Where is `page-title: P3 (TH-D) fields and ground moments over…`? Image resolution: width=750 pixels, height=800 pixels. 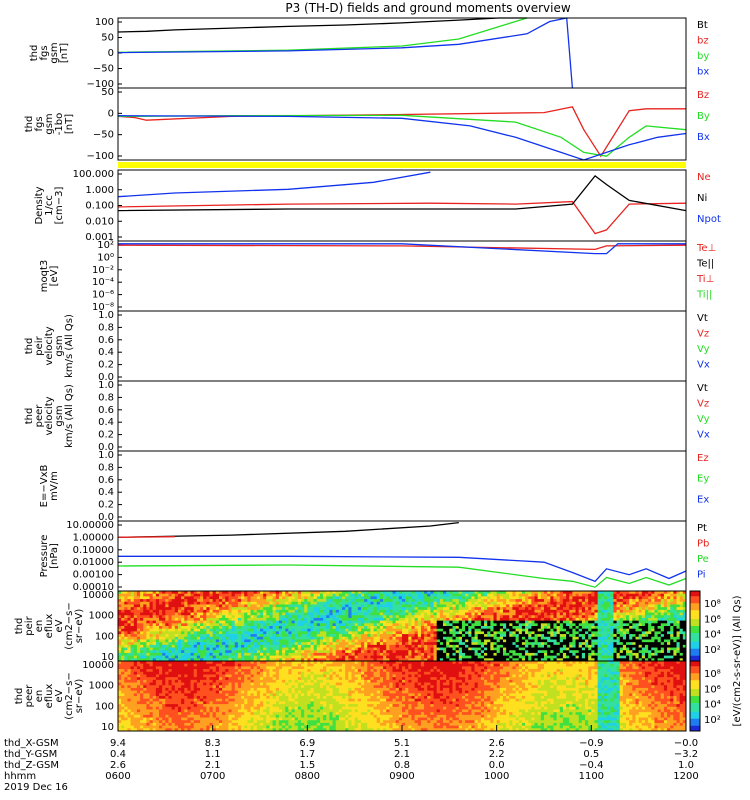
page-title: P3 (TH-D) fields and ground moments over… is located at coordinates (427, 8).